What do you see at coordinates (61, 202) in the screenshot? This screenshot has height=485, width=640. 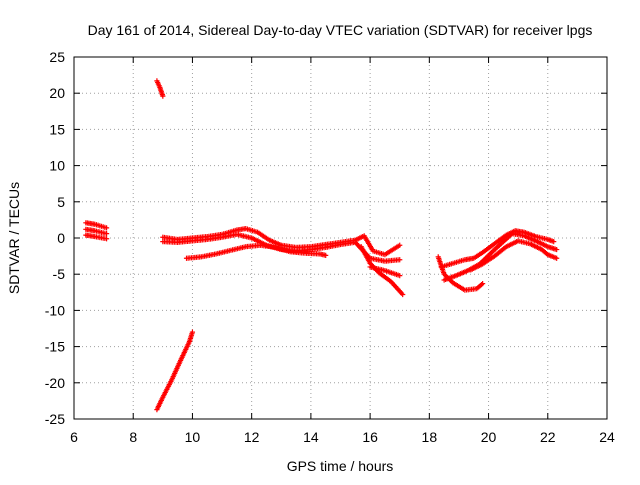 I see `y-tick-label: 5` at bounding box center [61, 202].